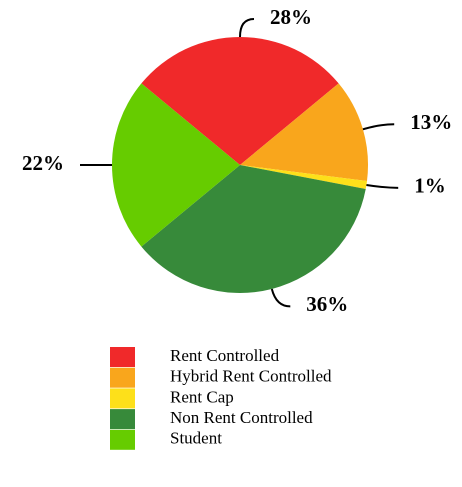 Image resolution: width=462 pixels, height=487 pixels. I want to click on data-label: 36%, so click(327, 304).